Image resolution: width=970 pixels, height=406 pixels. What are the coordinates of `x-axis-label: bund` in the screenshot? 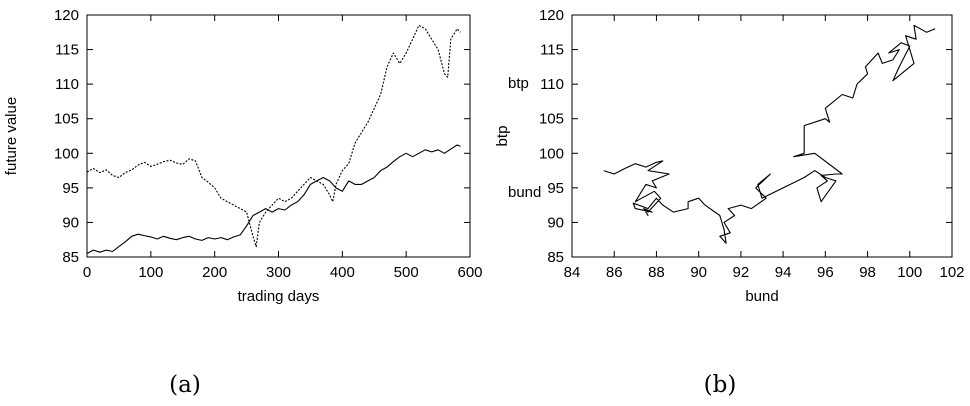 It's located at (761, 296).